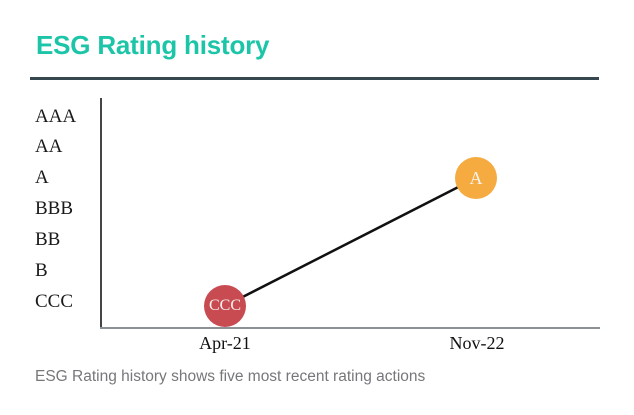 Image resolution: width=634 pixels, height=415 pixels. I want to click on x-tick-nov-22: Nov-22, so click(477, 343).